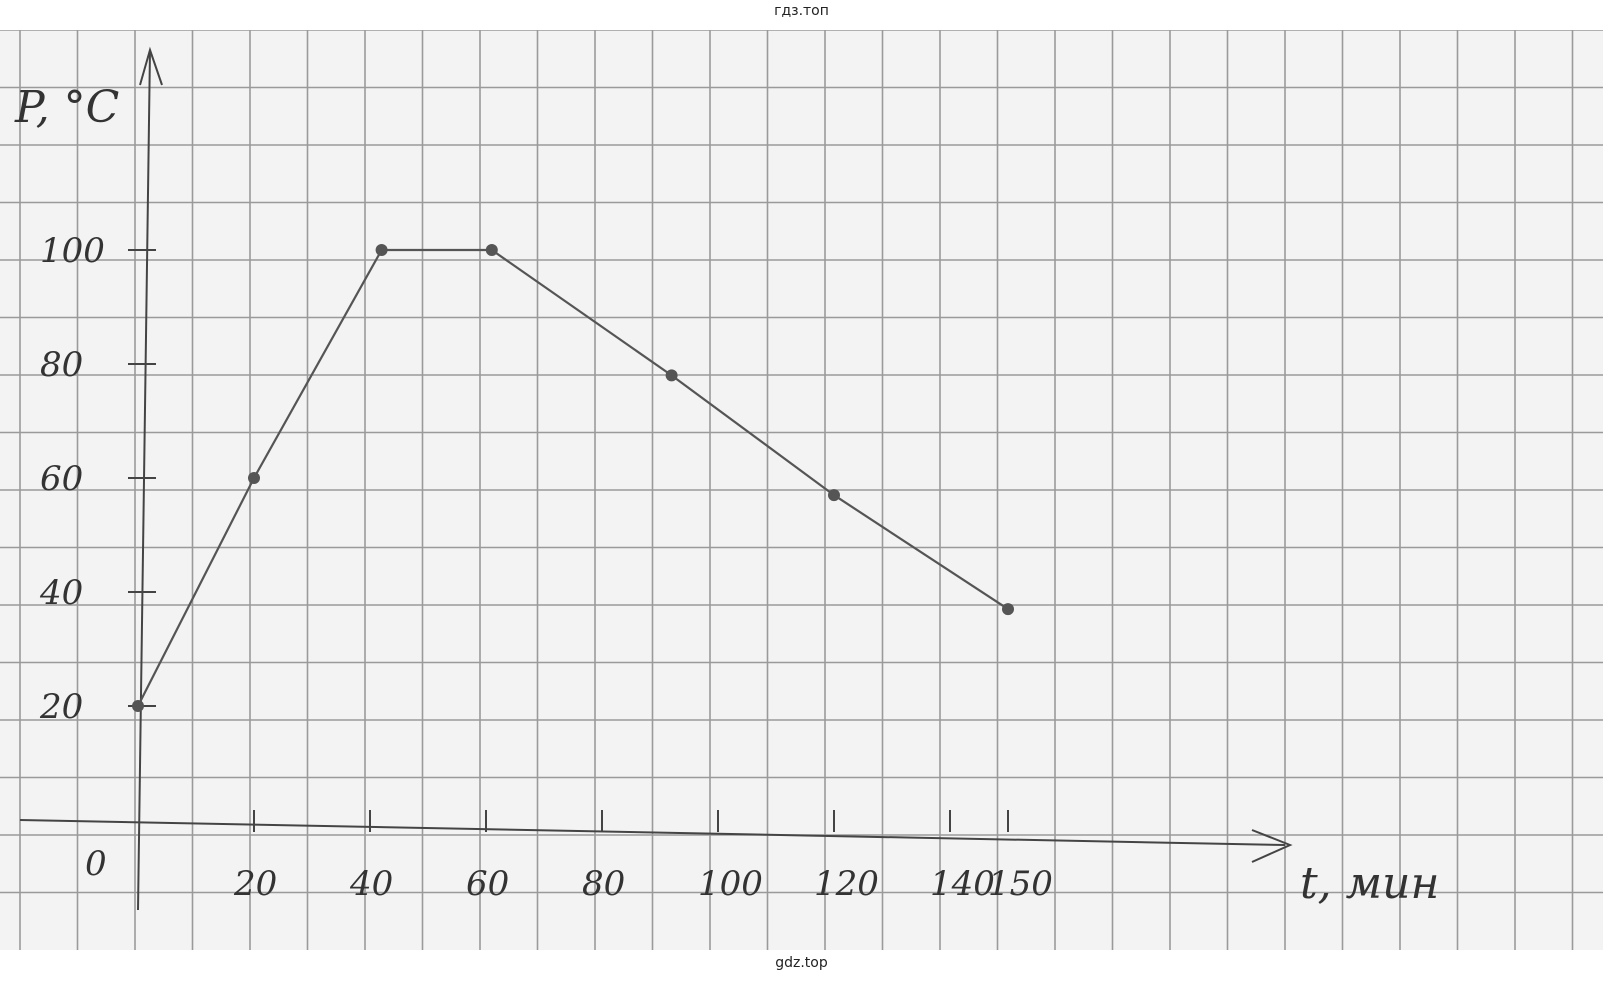  Describe the element at coordinates (801, 963) in the screenshot. I see `watermark-bottom: gdz.top` at that location.